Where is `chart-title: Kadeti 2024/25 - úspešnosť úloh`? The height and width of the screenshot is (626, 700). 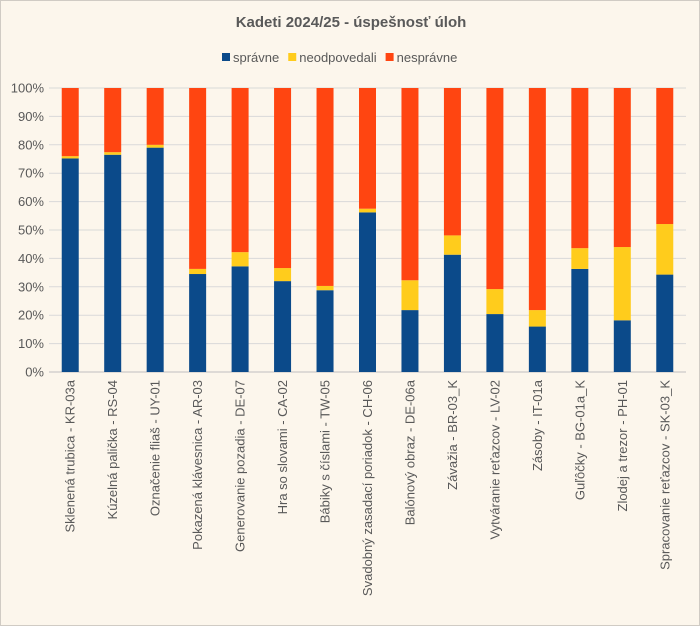
chart-title: Kadeti 2024/25 - úspešnosť úloh is located at coordinates (351, 22).